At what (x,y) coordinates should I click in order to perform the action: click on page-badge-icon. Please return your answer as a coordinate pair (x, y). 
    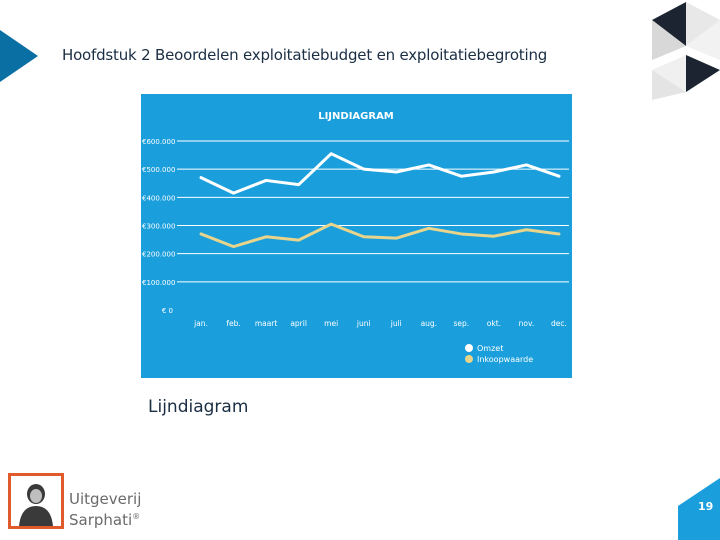
    Looking at the image, I should click on (699, 509).